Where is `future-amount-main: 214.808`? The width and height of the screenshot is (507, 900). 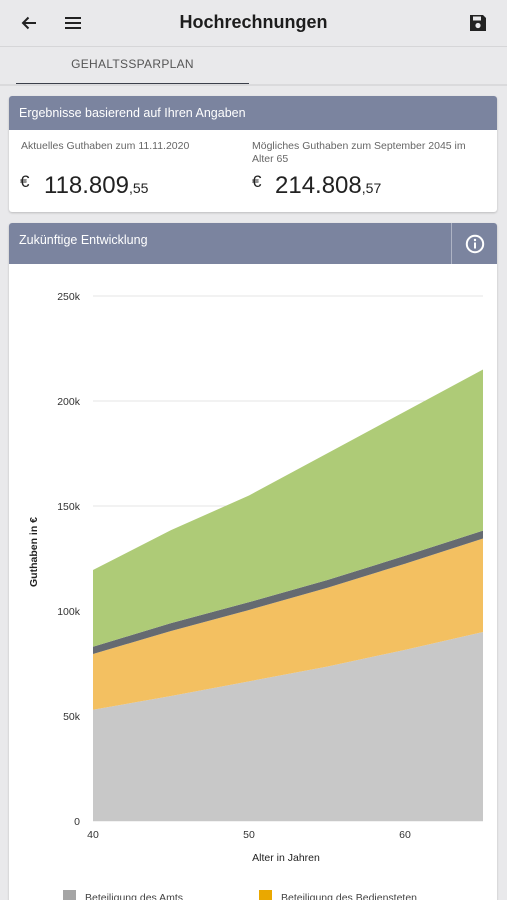
future-amount-main: 214.808 is located at coordinates (318, 185).